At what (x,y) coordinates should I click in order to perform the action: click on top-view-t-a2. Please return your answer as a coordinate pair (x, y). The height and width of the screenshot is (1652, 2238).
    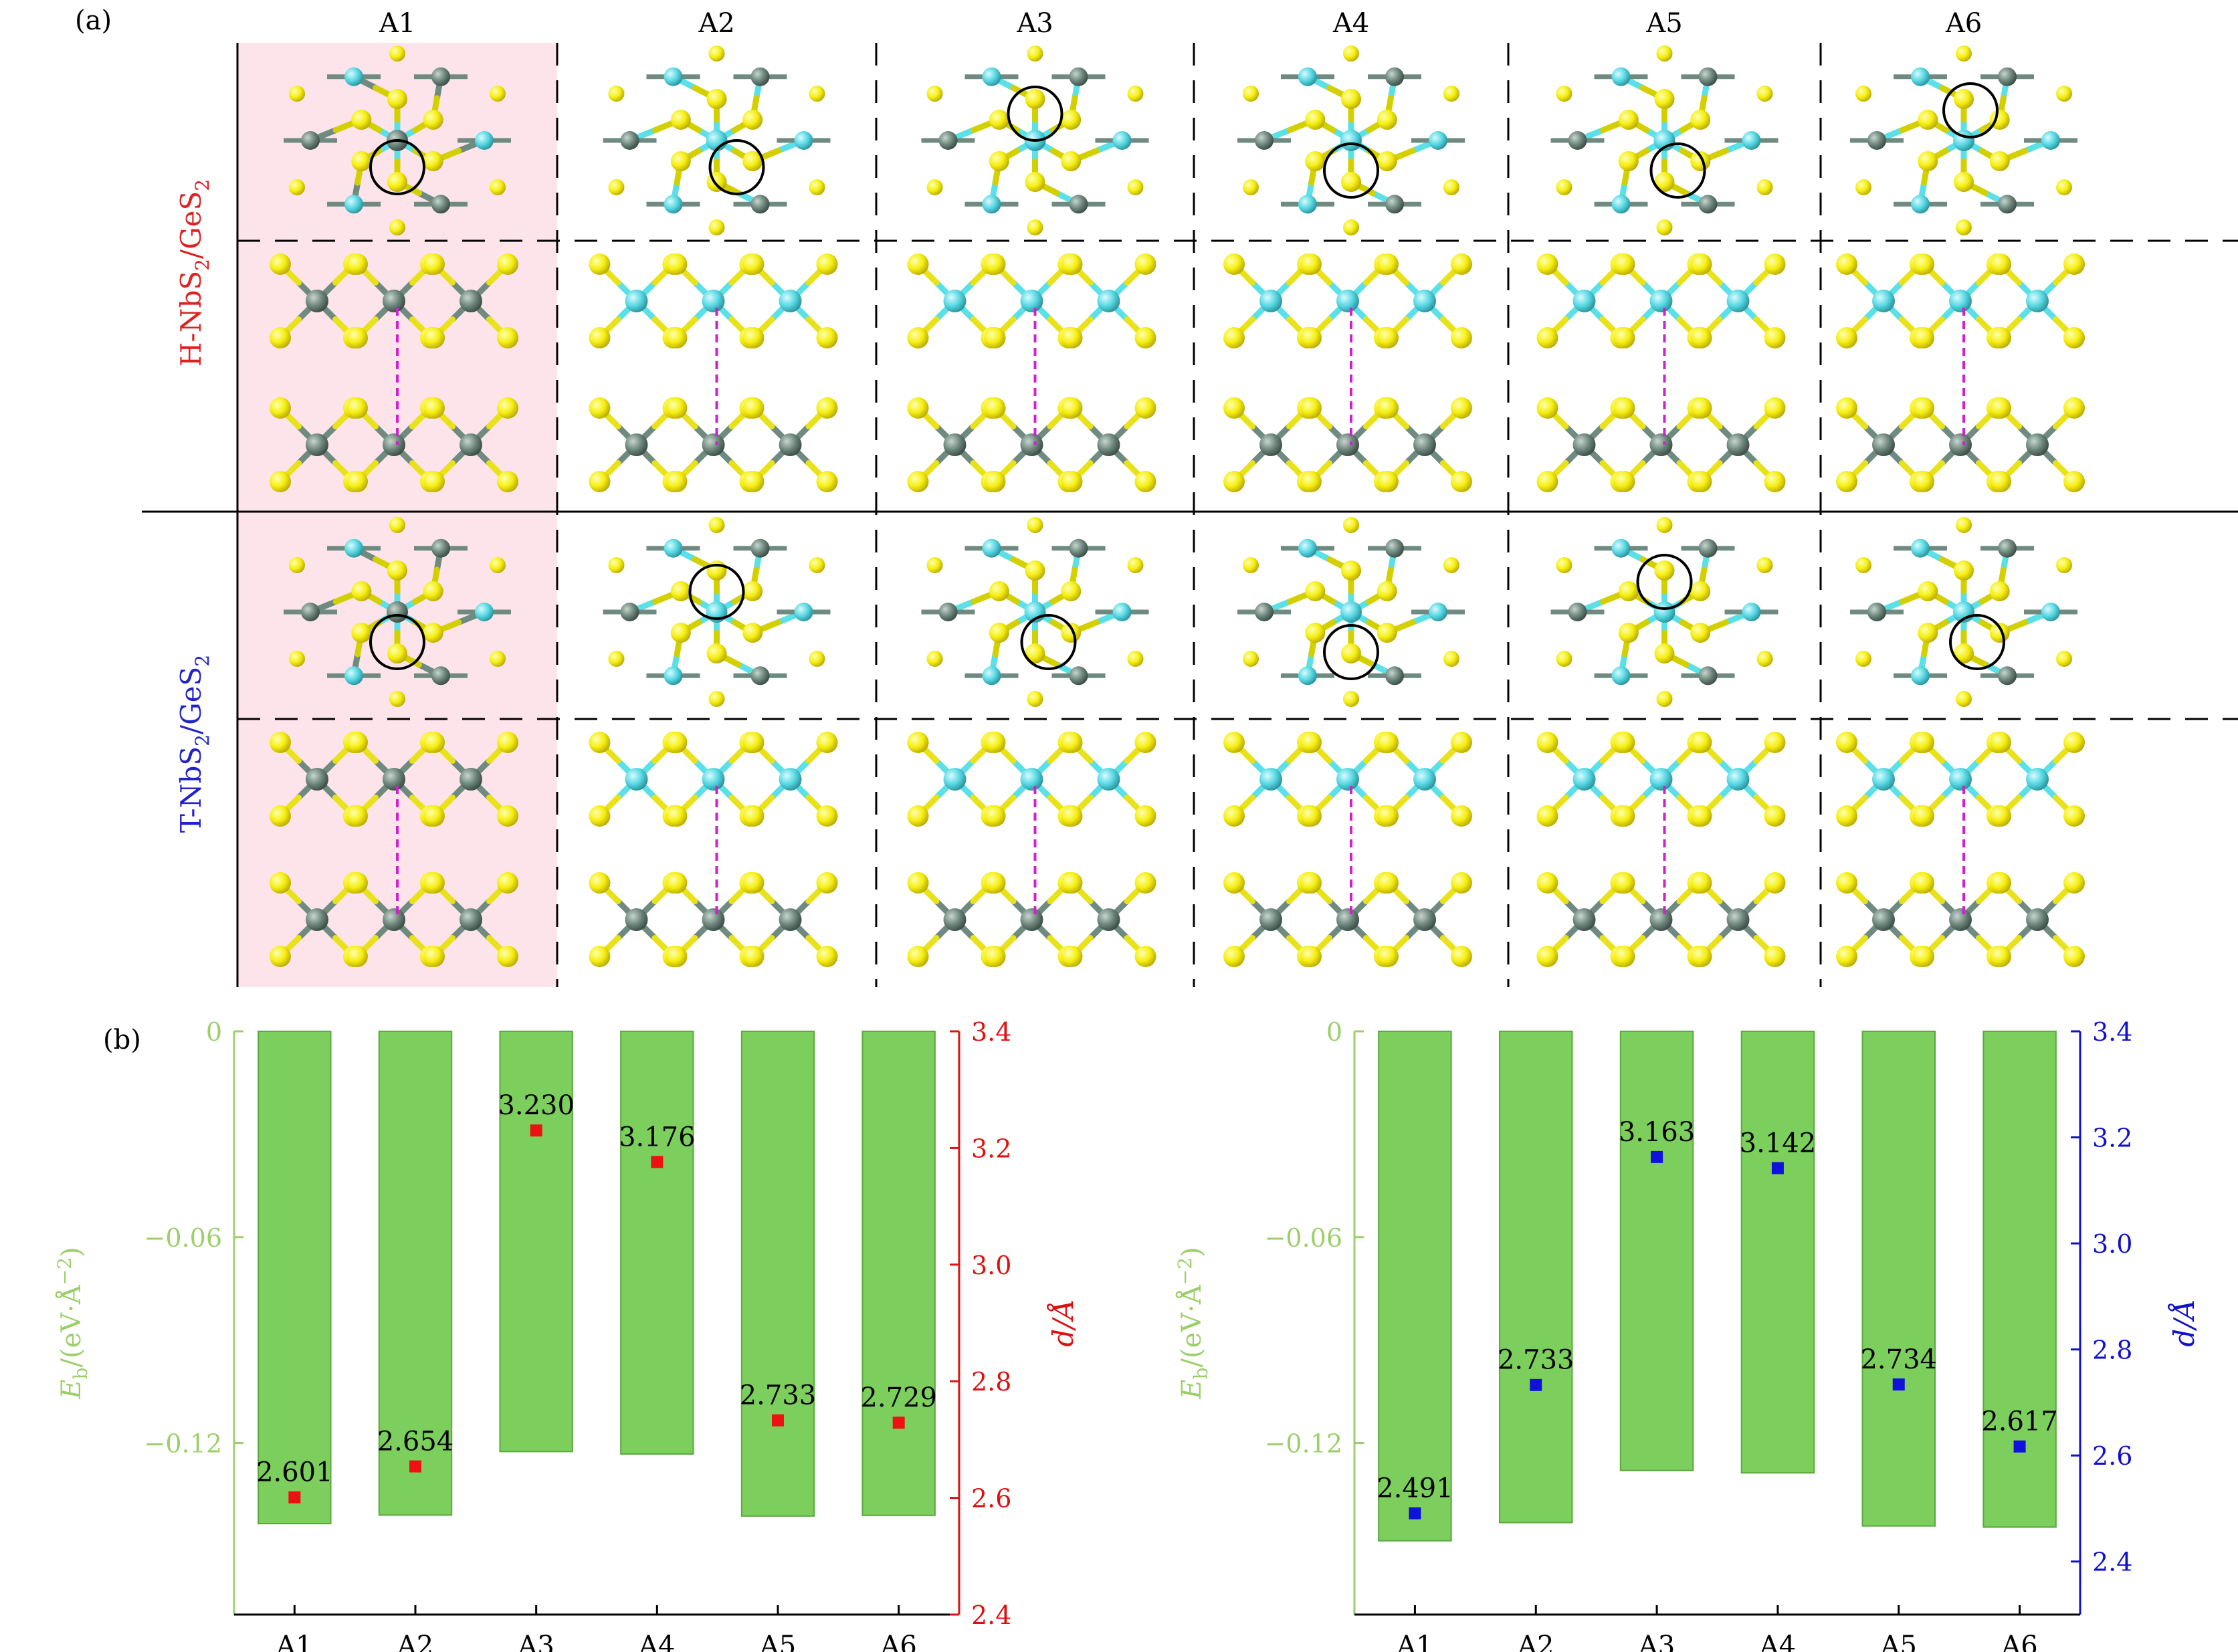
    Looking at the image, I should click on (717, 612).